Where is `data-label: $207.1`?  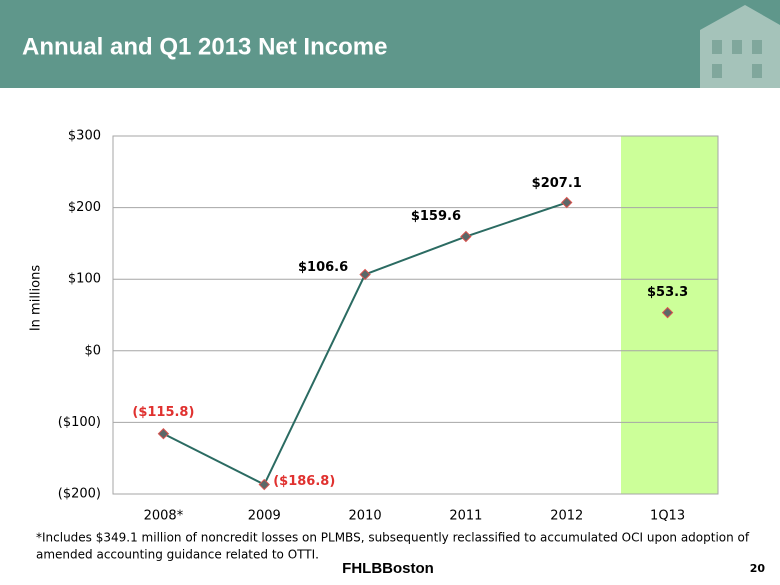
data-label: $207.1 is located at coordinates (557, 183).